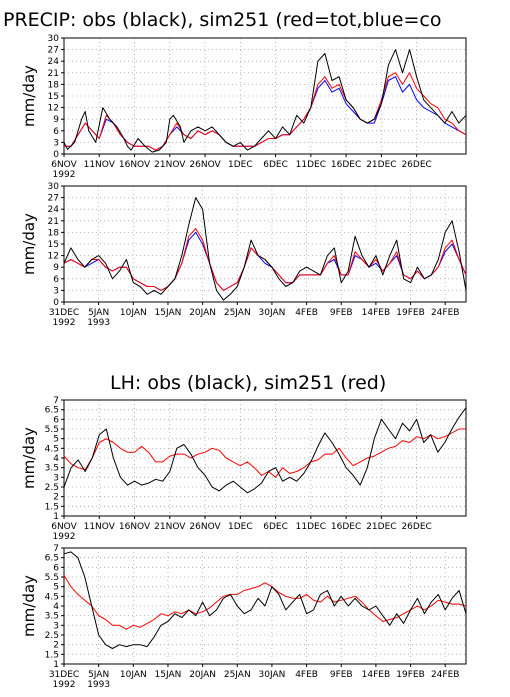  Describe the element at coordinates (56, 607) in the screenshot. I see `y-tick-label: 4` at that location.